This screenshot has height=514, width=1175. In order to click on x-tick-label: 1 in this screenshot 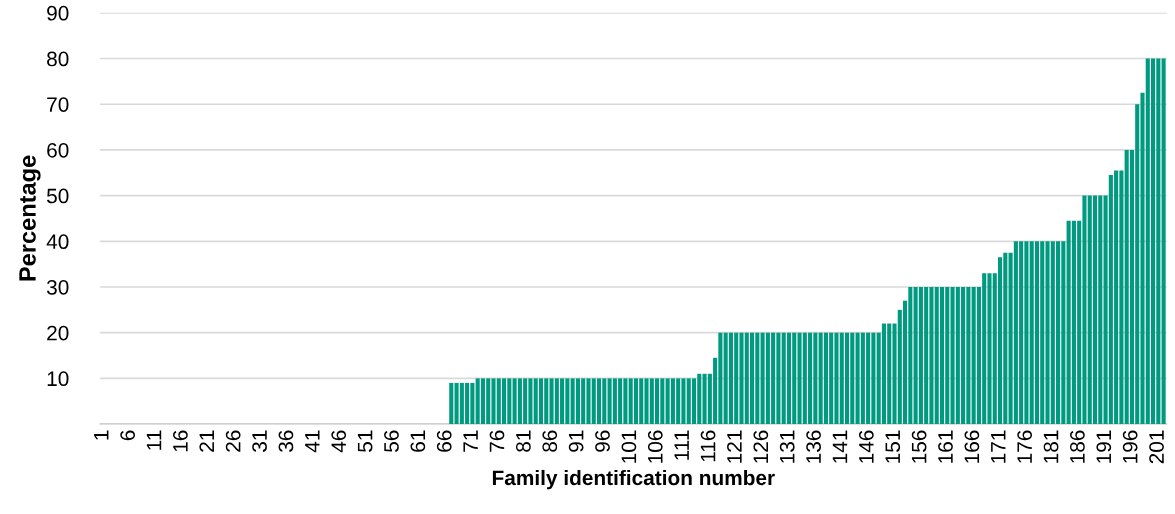, I will do `click(101, 435)`.